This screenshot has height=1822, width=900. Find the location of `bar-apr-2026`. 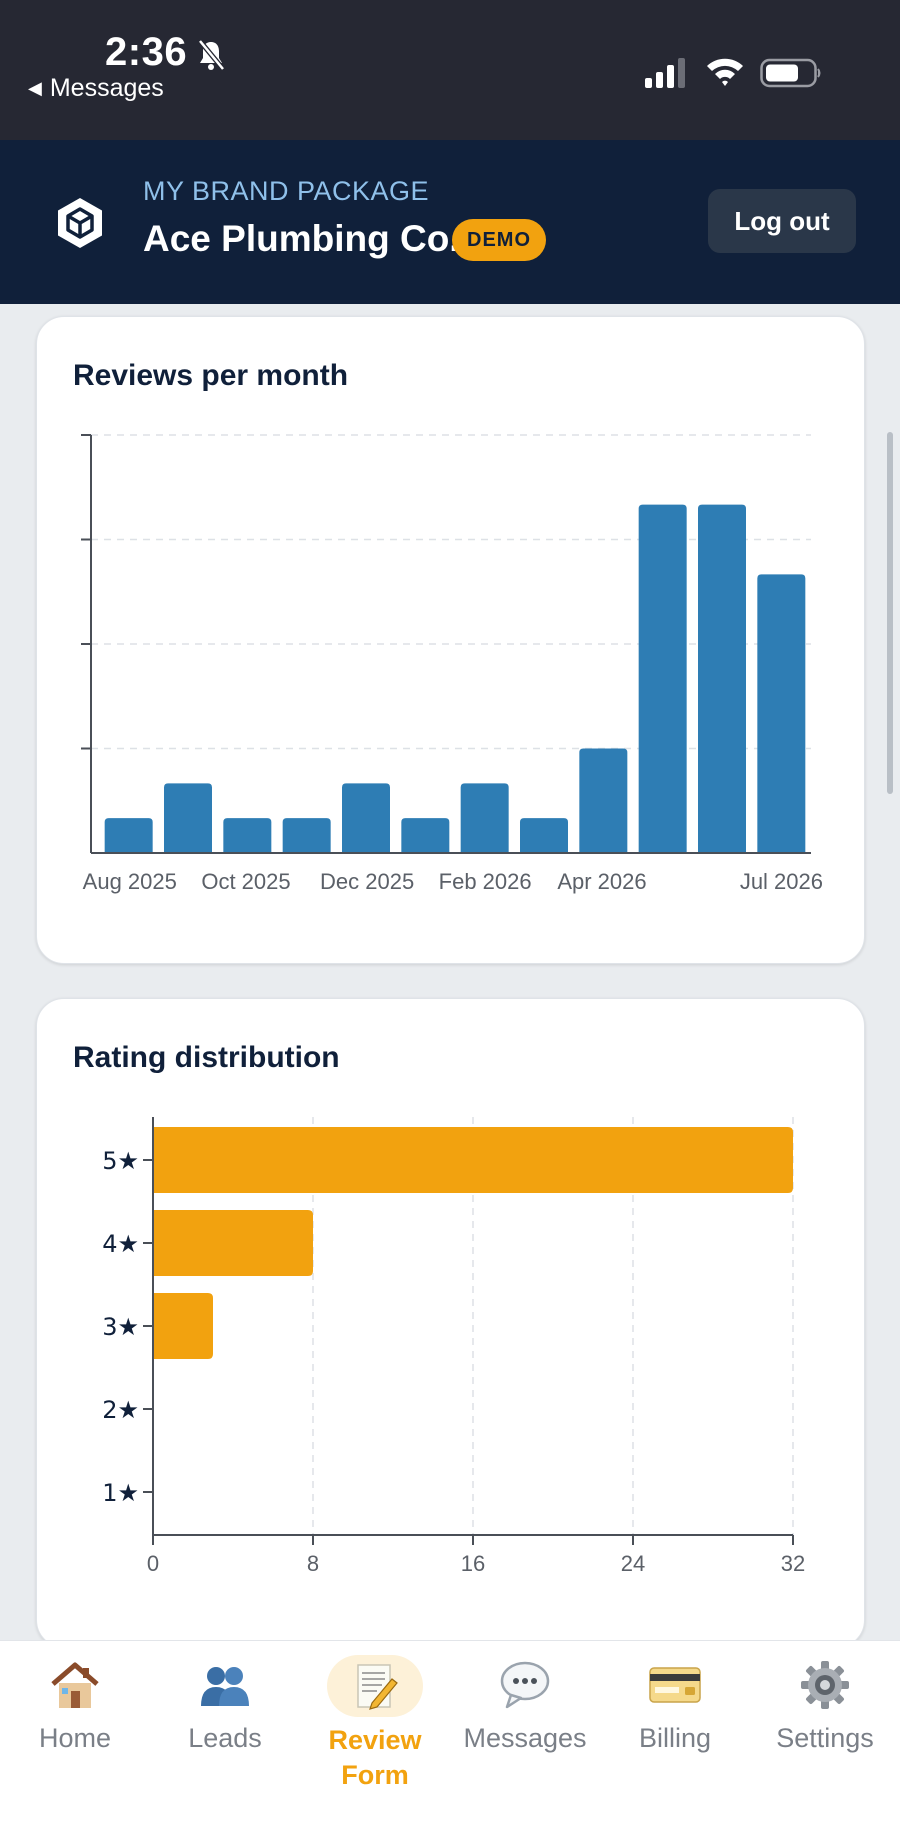

bar-apr-2026 is located at coordinates (603, 800).